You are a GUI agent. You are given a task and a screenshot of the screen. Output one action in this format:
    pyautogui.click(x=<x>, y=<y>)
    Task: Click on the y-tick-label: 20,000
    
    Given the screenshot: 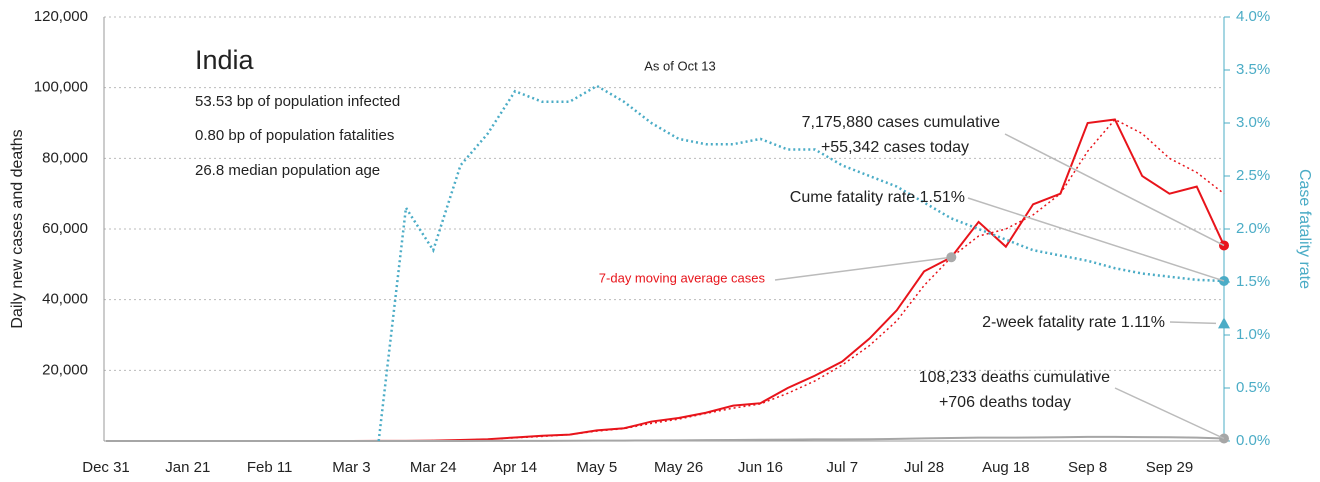 What is the action you would take?
    pyautogui.click(x=65, y=369)
    